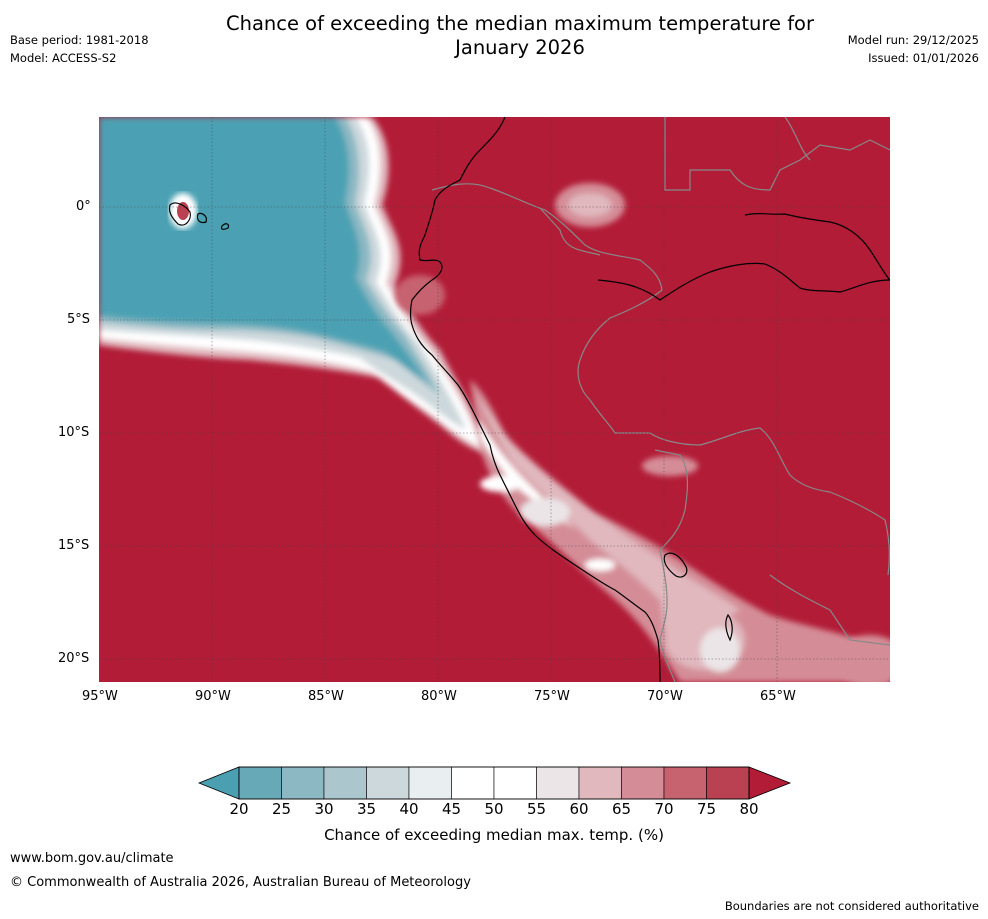 This screenshot has width=988, height=919. I want to click on colorbar-ticks: 20 25 30 35 40 45 50 55 60 65 70 75 80, so click(494, 811).